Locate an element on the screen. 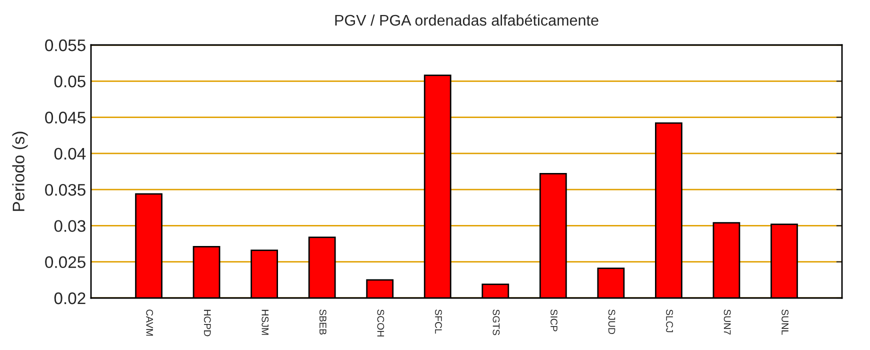 The height and width of the screenshot is (350, 870). y-tick-label: 0.025 is located at coordinates (65, 262).